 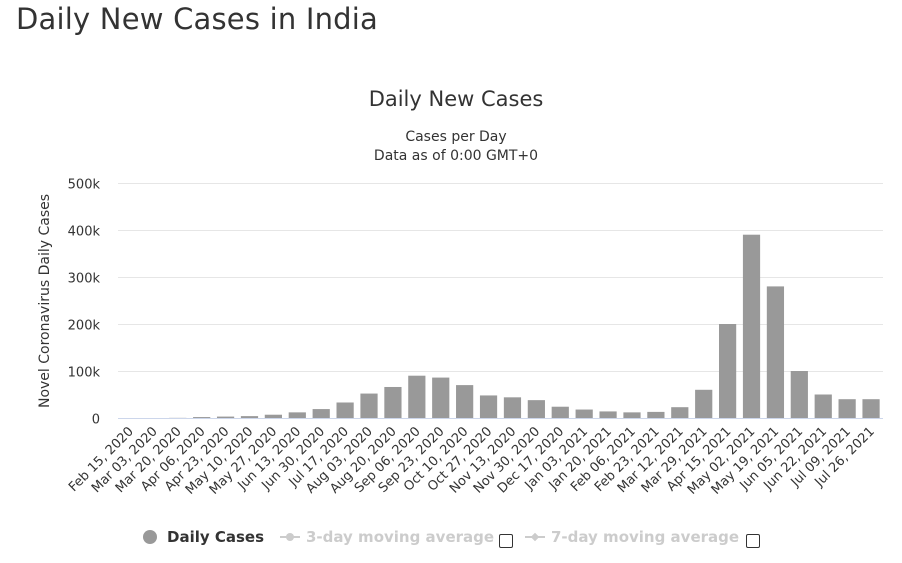 What do you see at coordinates (84, 373) in the screenshot?
I see `y-tick-label: 100k` at bounding box center [84, 373].